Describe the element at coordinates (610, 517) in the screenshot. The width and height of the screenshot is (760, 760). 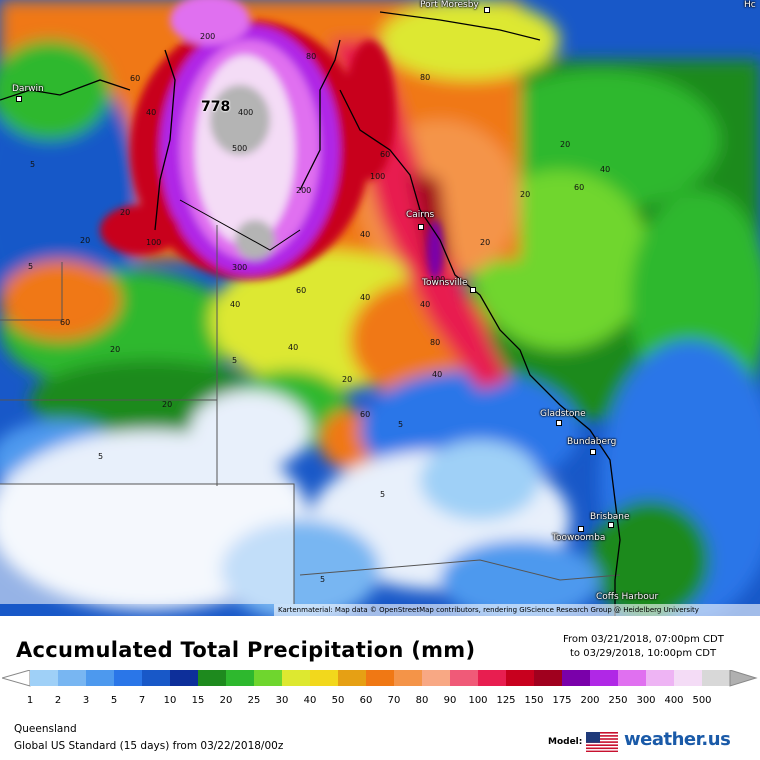
I see `city-label: Brisbane` at that location.